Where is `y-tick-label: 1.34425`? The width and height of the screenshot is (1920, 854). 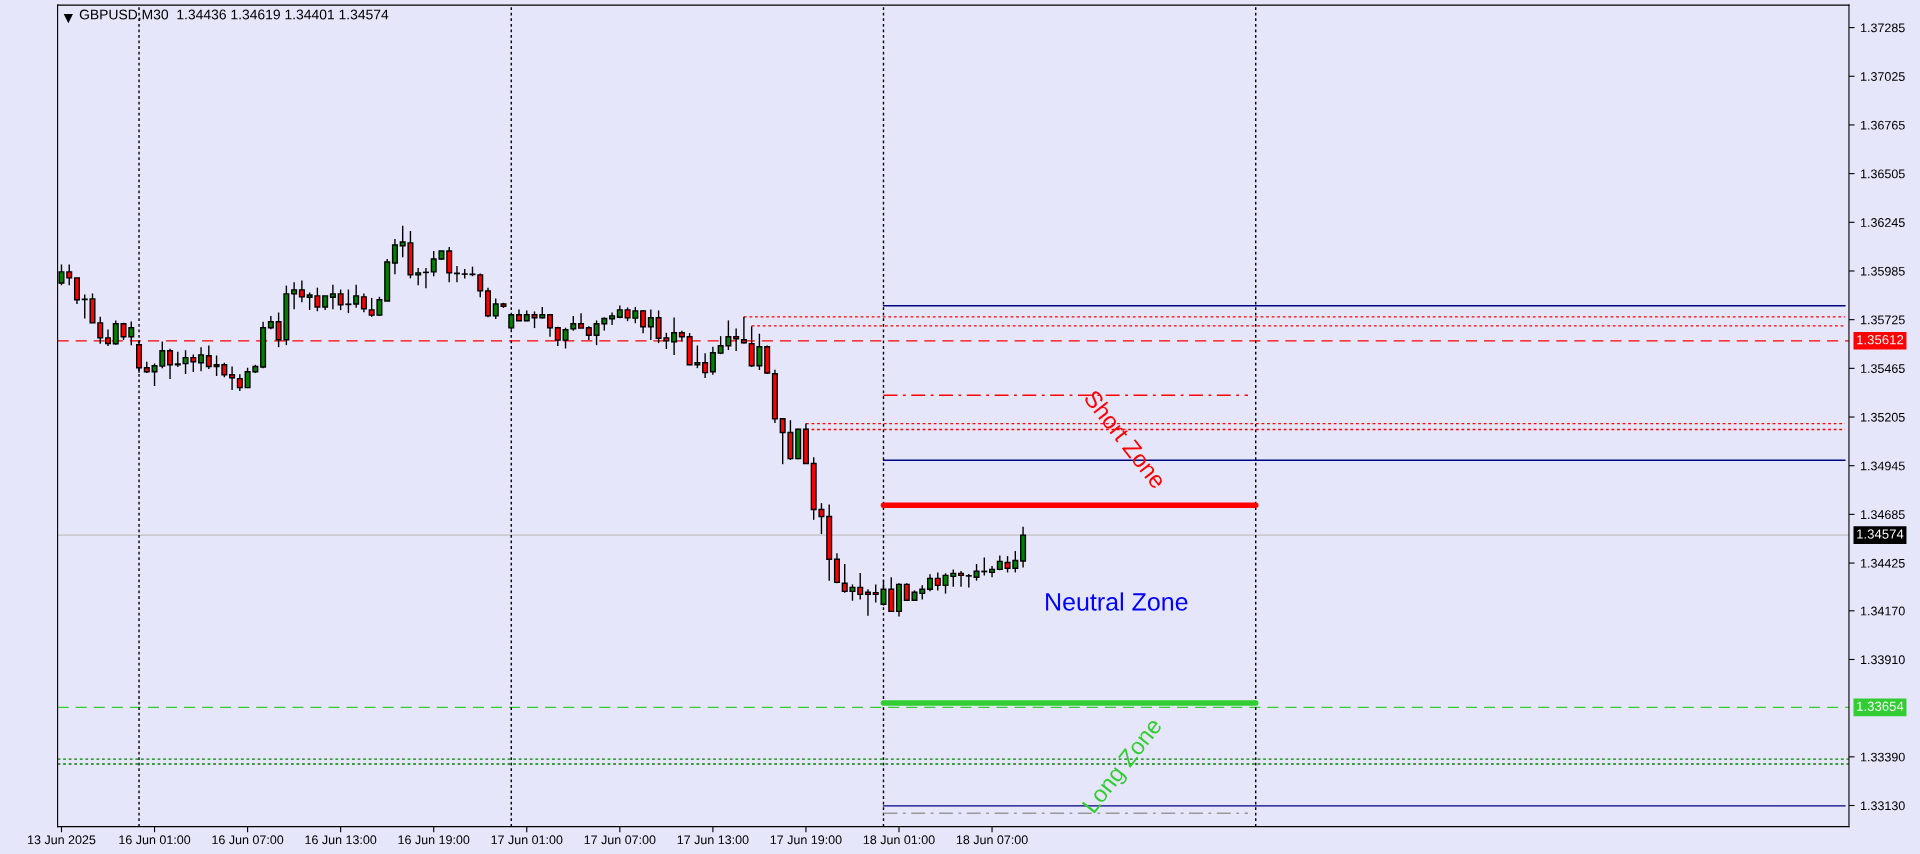 y-tick-label: 1.34425 is located at coordinates (1883, 563).